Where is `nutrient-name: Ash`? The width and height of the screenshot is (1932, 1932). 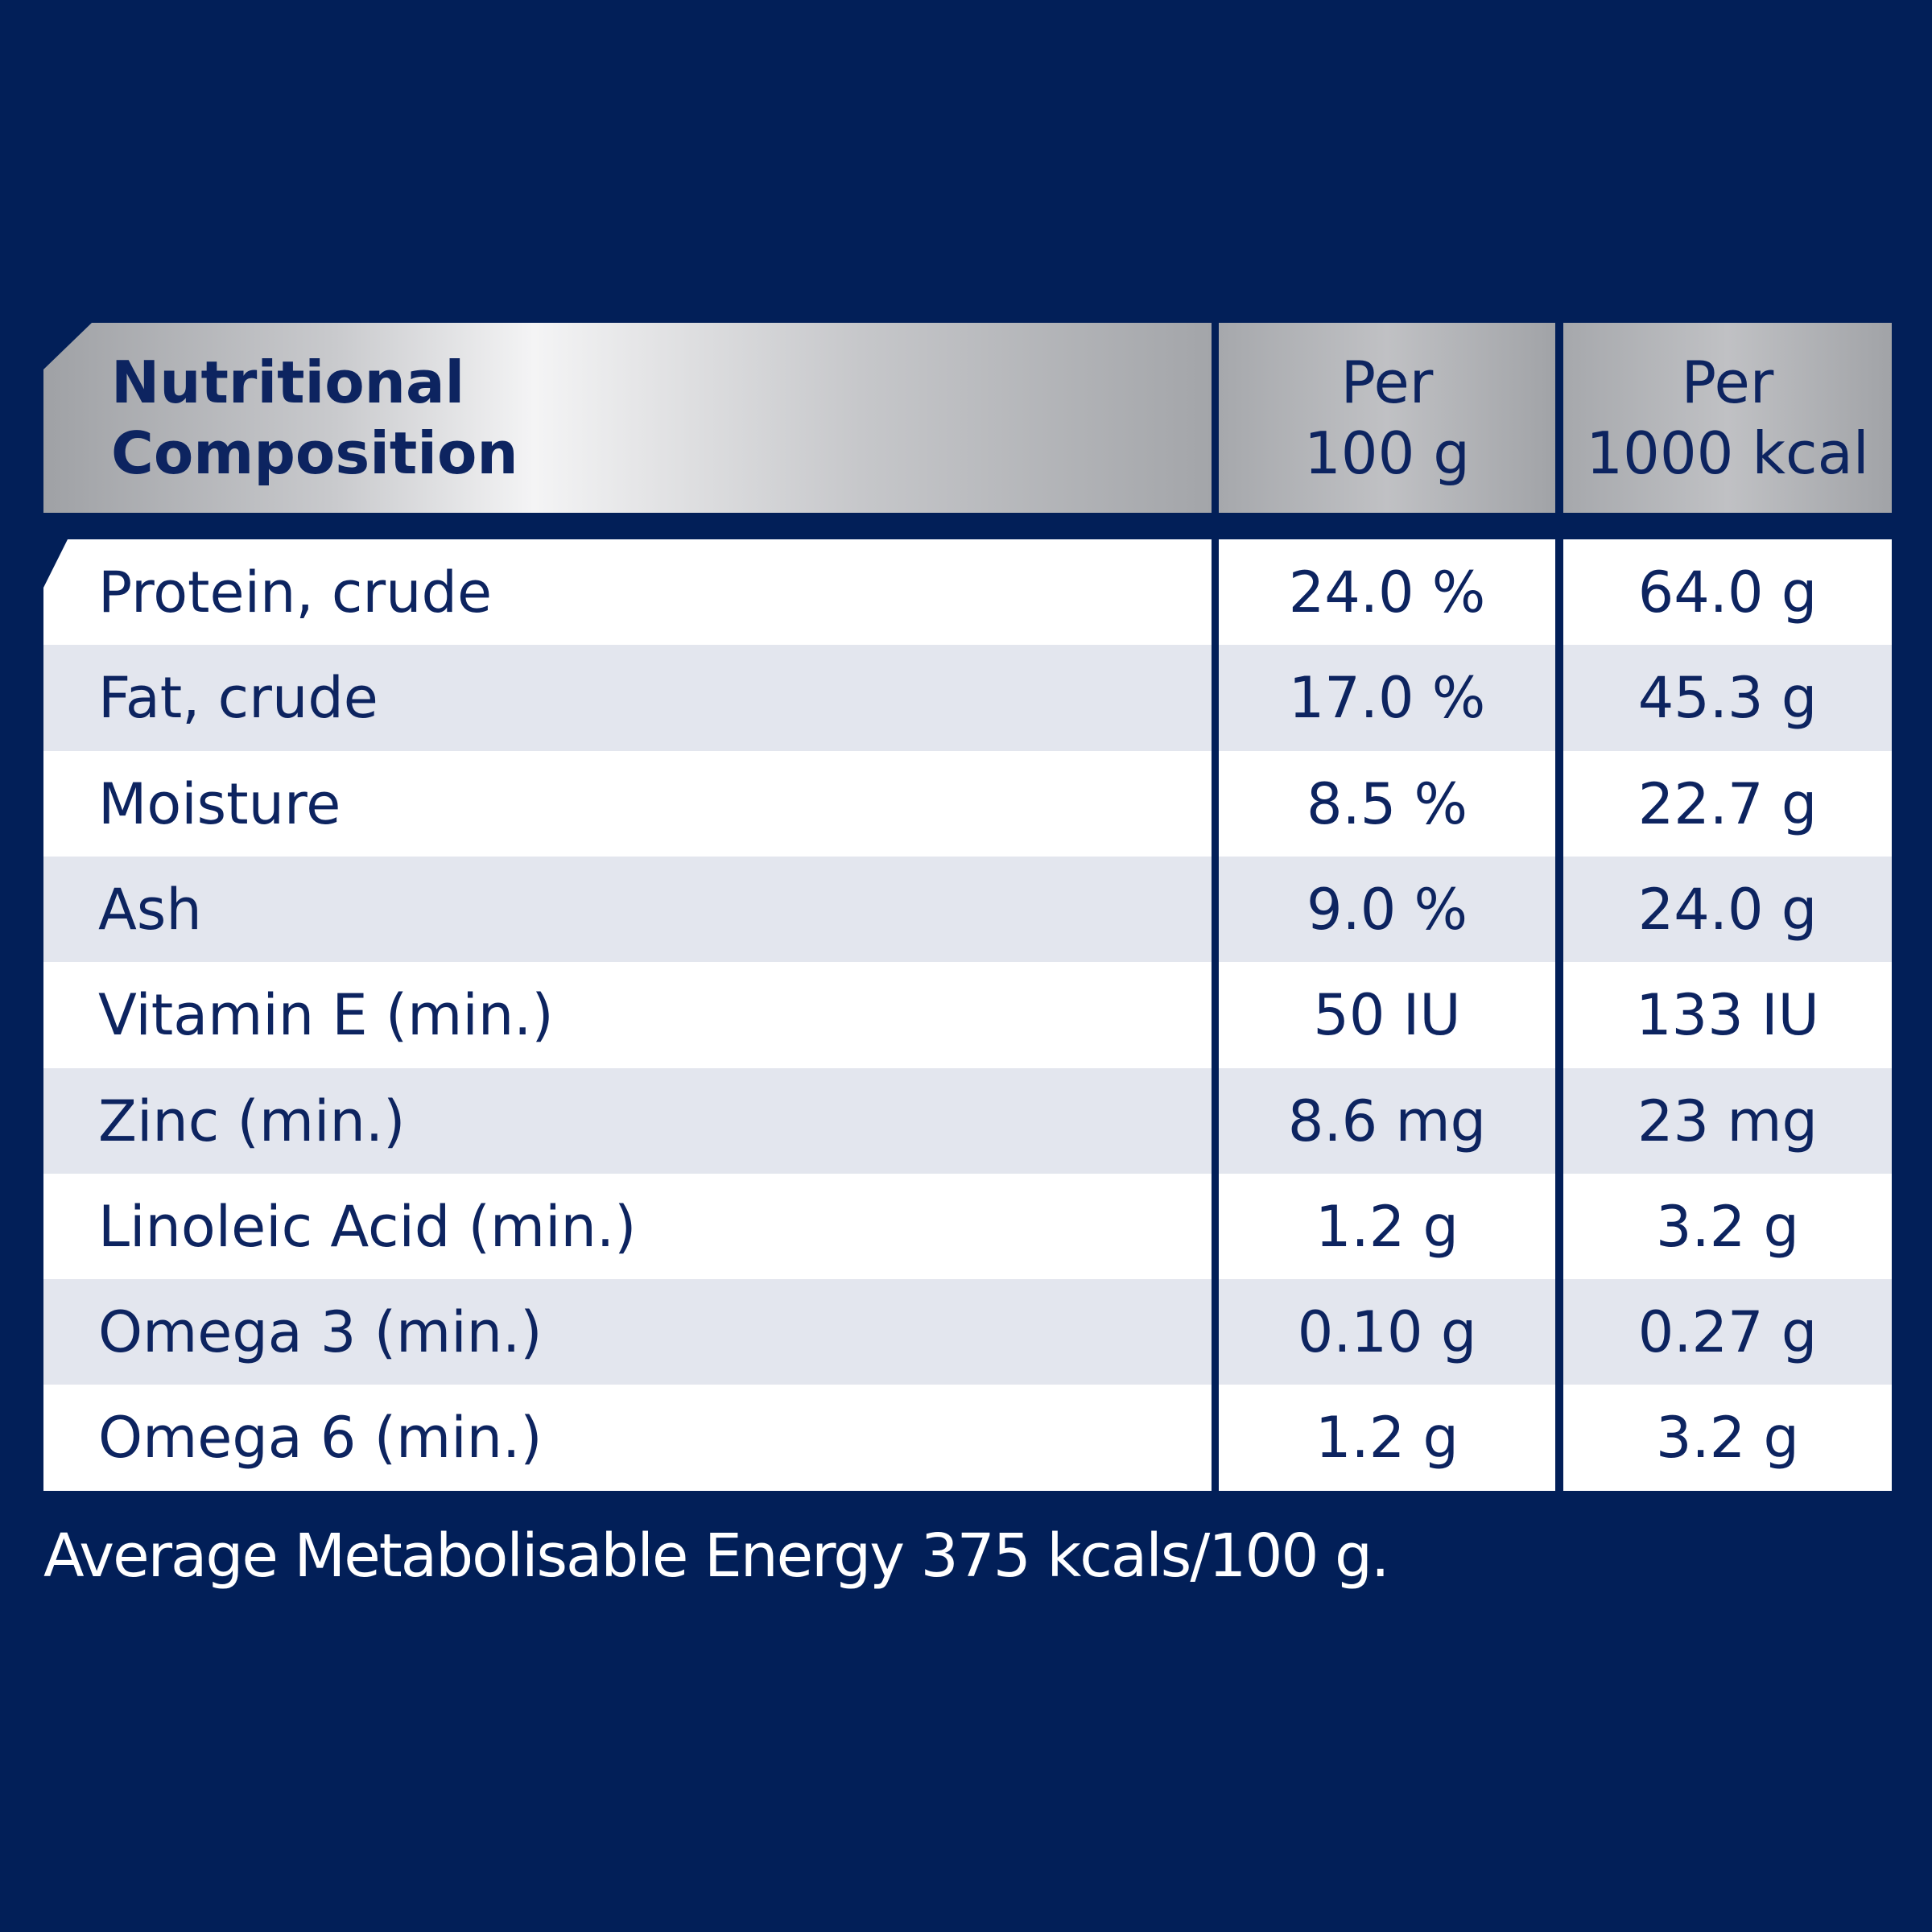
nutrient-name: Ash is located at coordinates (150, 909).